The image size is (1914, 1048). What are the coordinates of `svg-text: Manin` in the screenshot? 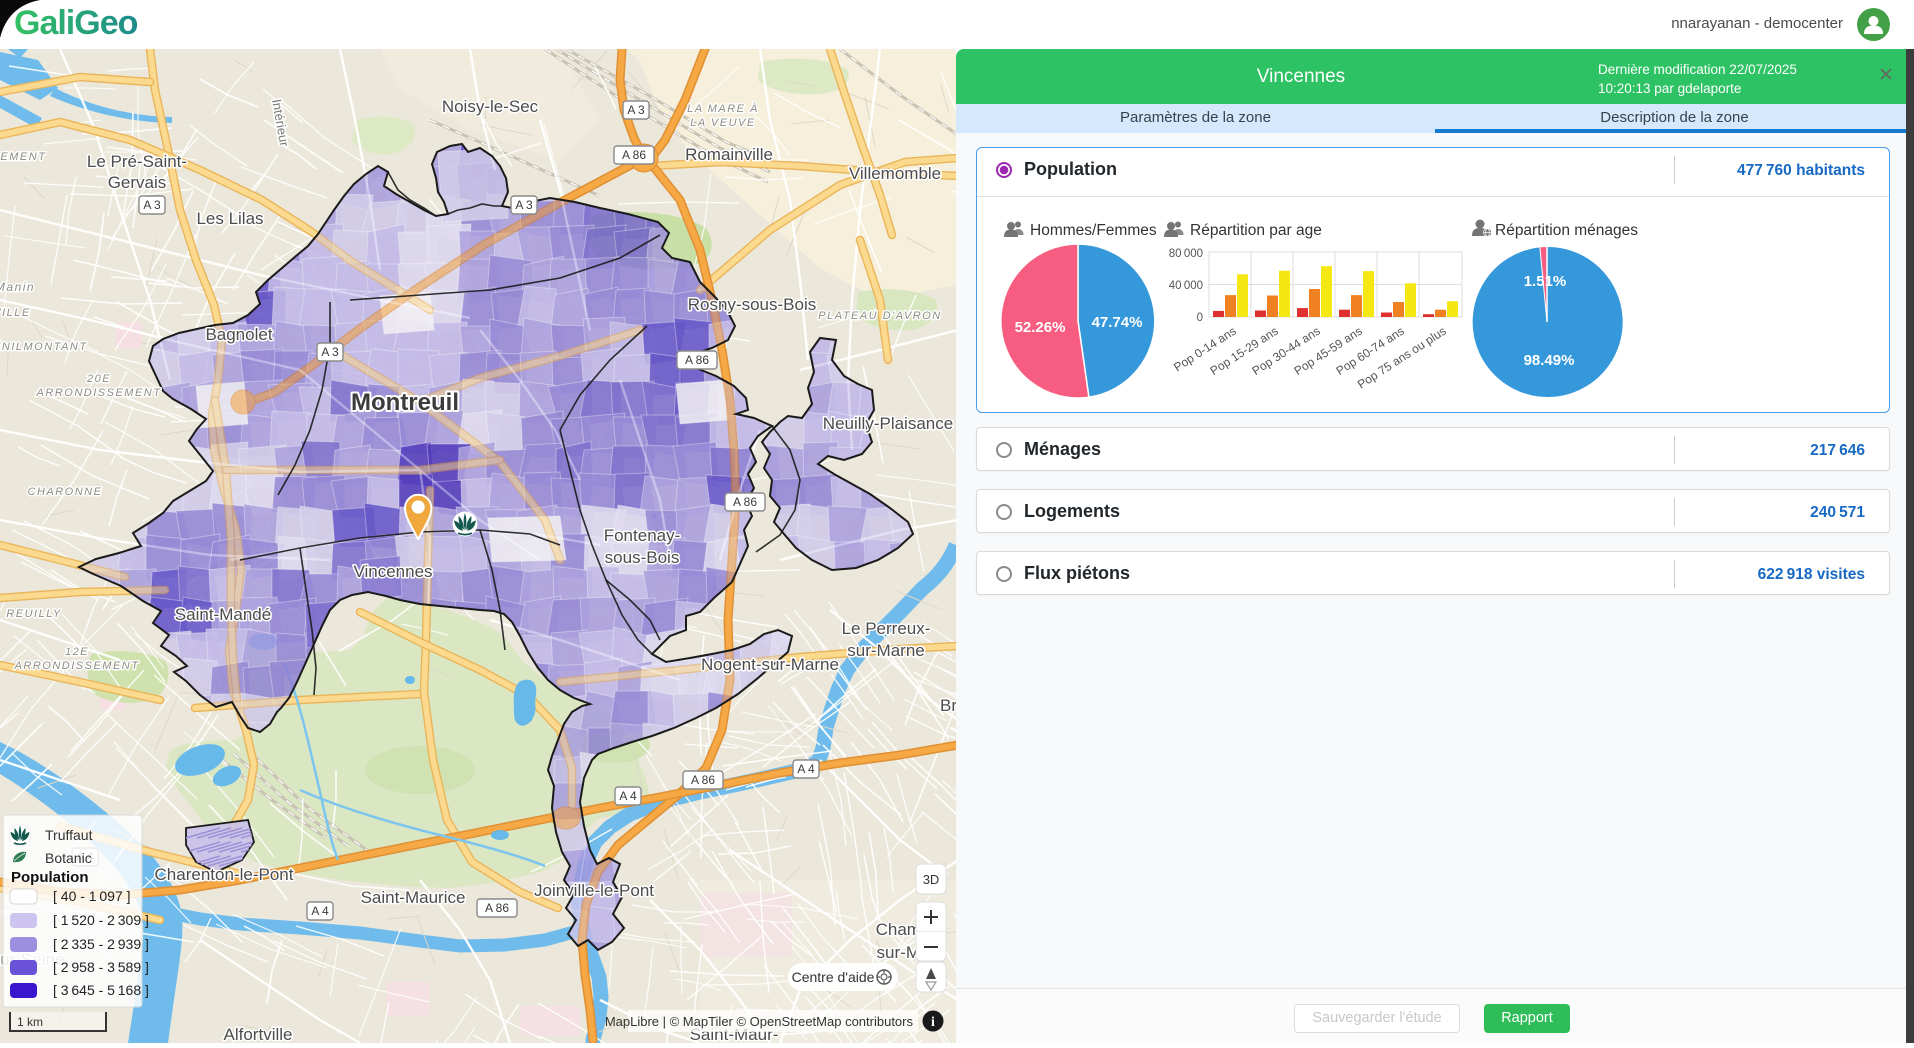 It's located at (17, 287).